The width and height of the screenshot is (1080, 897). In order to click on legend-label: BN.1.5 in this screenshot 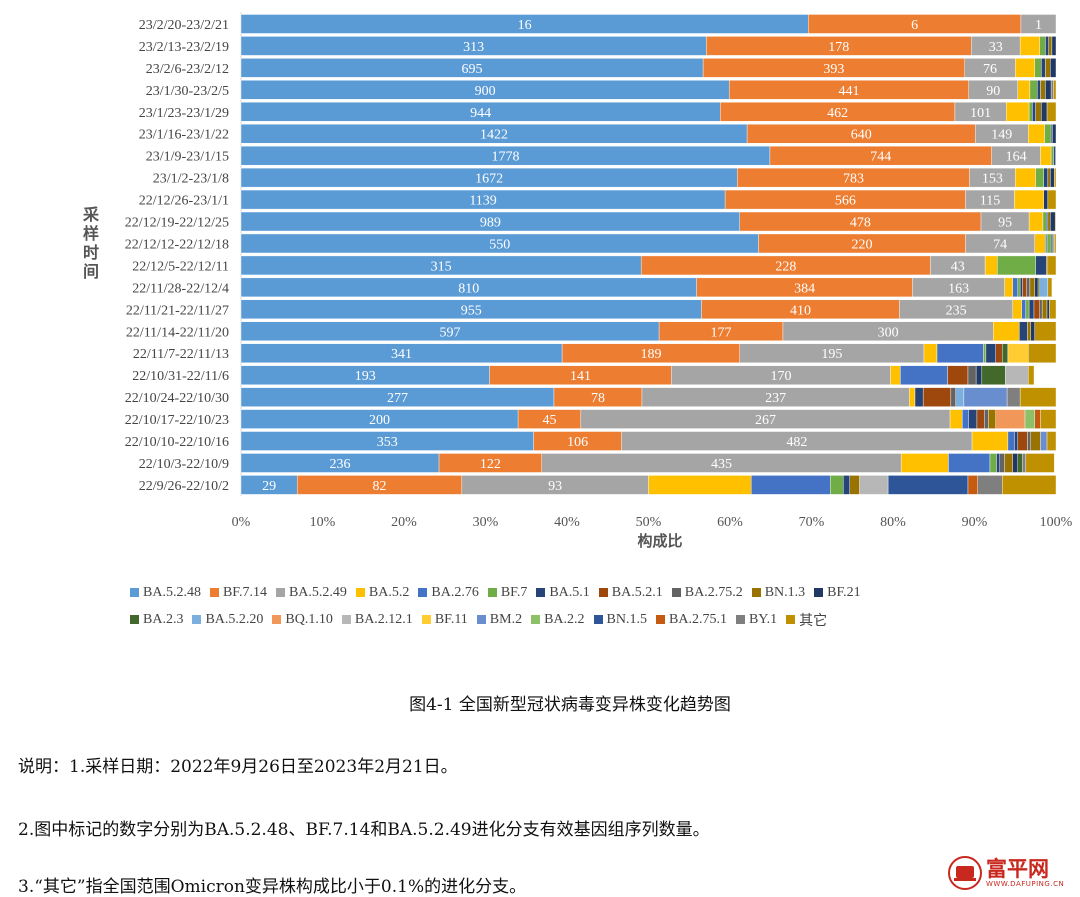, I will do `click(626, 619)`.